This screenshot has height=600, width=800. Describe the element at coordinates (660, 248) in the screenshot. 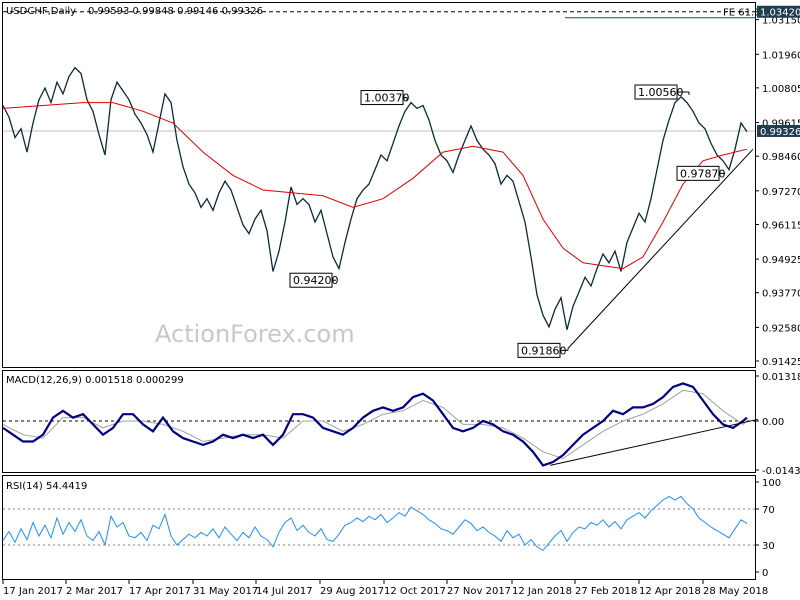

I see `price-trendline` at that location.